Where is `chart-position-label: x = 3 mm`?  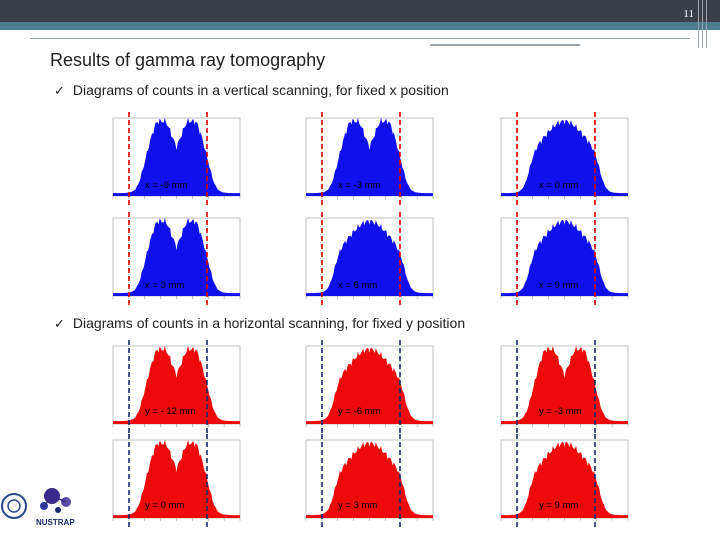 chart-position-label: x = 3 mm is located at coordinates (165, 285).